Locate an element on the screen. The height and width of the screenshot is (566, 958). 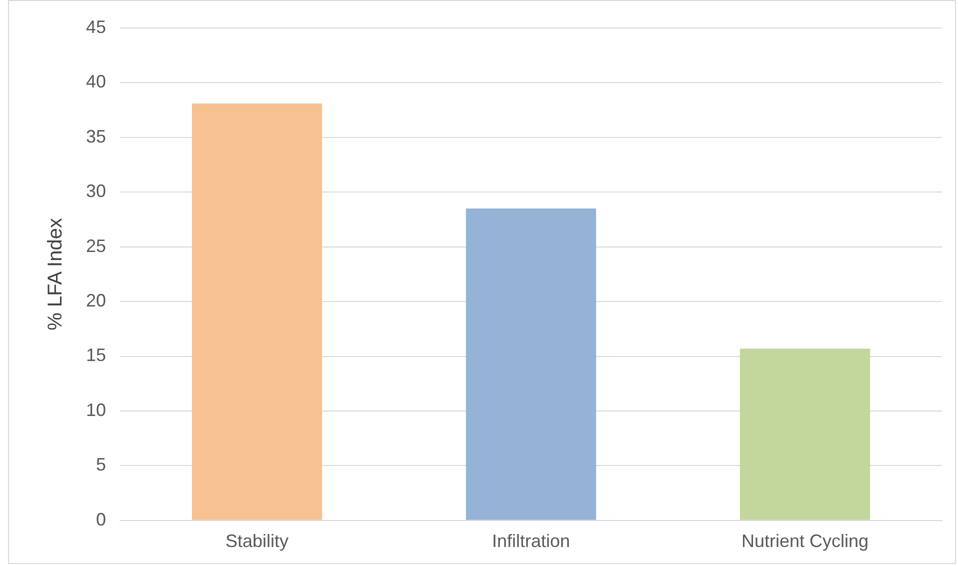
y-tick-label: 10 is located at coordinates (96, 410).